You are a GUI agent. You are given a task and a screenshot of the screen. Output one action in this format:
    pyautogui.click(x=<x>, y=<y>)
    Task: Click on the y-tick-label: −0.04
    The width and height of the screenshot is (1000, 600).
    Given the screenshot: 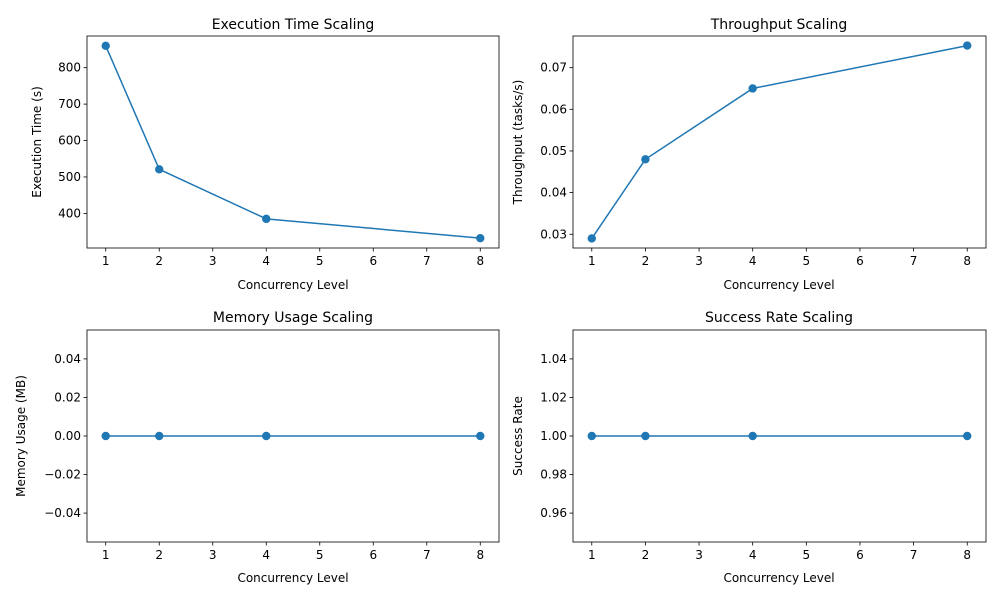 What is the action you would take?
    pyautogui.click(x=62, y=513)
    